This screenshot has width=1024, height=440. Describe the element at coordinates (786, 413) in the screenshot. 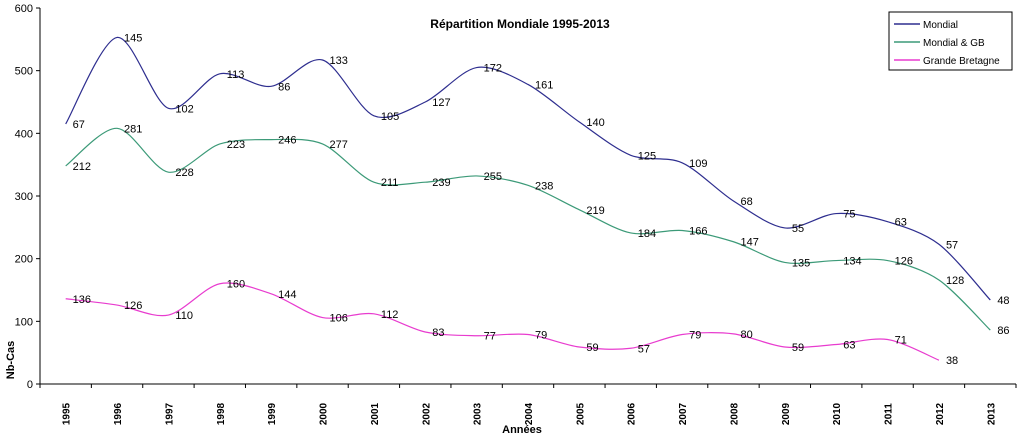

I see `x-tick-label: 2009` at that location.